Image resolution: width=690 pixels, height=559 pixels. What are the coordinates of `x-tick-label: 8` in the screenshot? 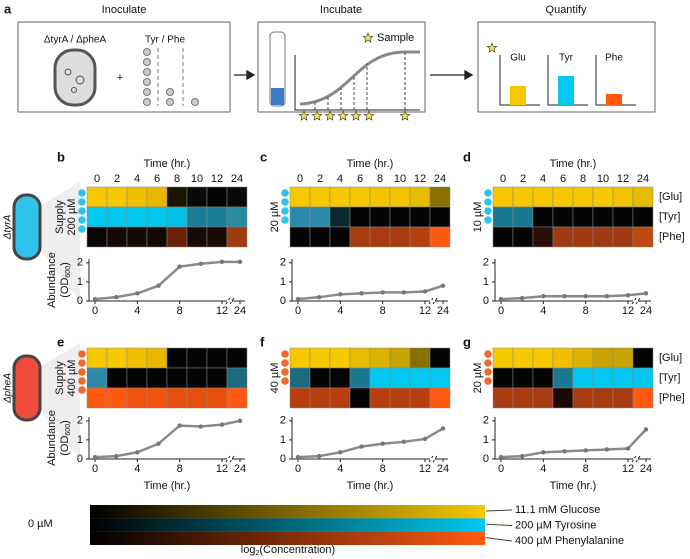 It's located at (383, 311).